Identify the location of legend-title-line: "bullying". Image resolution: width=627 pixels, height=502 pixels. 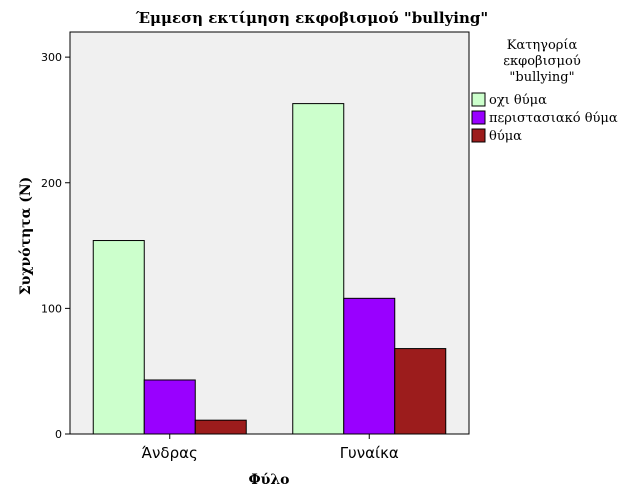
(541, 77).